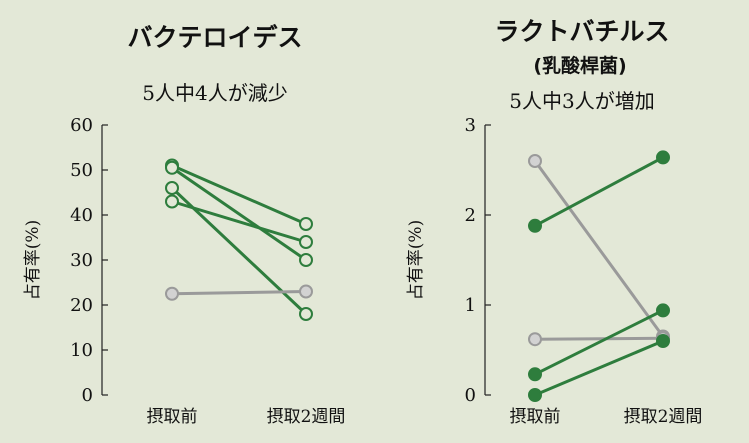 This screenshot has width=749, height=443. Describe the element at coordinates (581, 31) in the screenshot. I see `panel-2-title: ラクトバチルス` at that location.